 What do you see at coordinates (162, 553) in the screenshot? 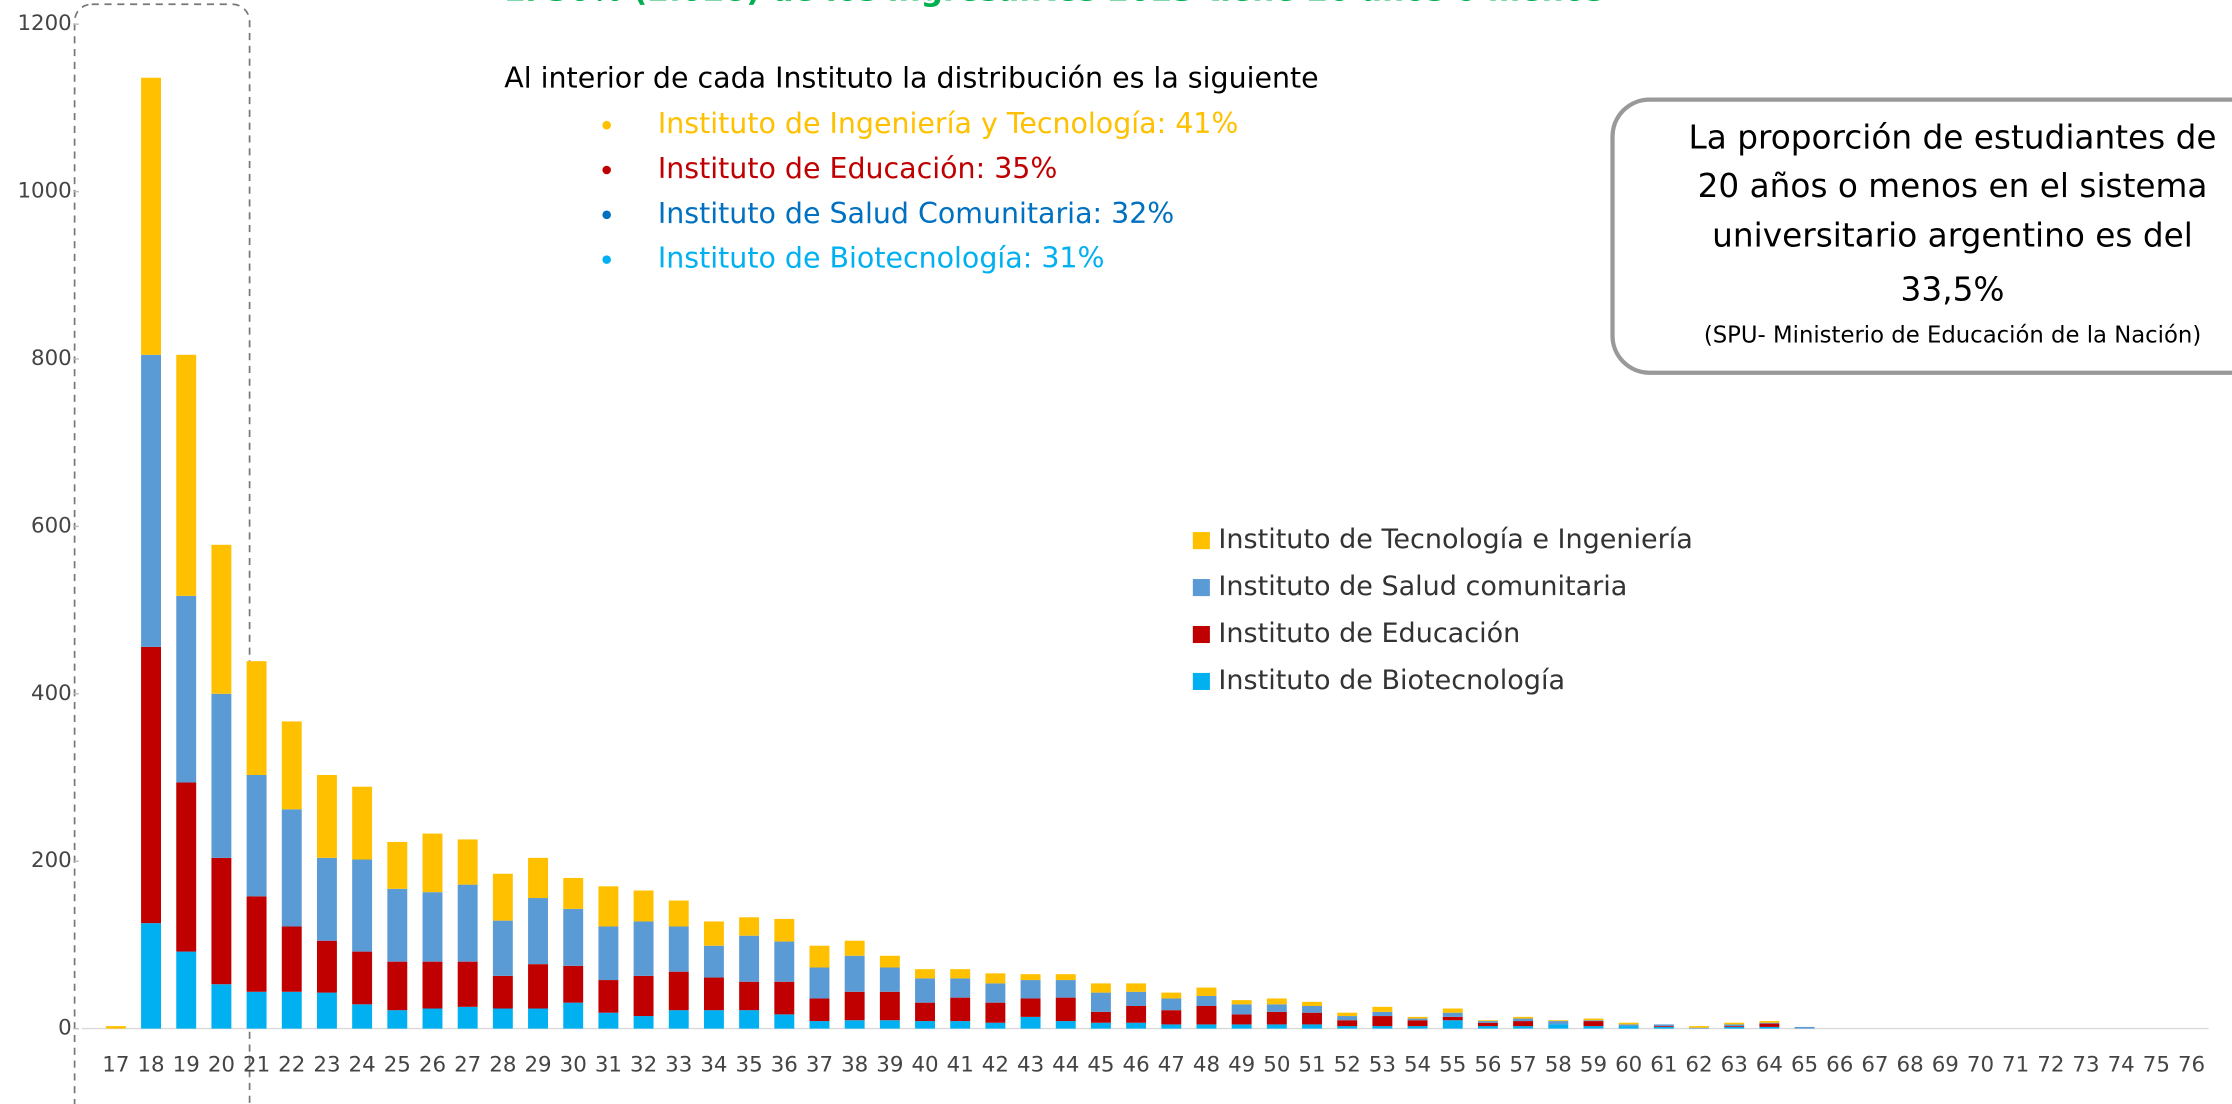
I see `highlight-box` at bounding box center [162, 553].